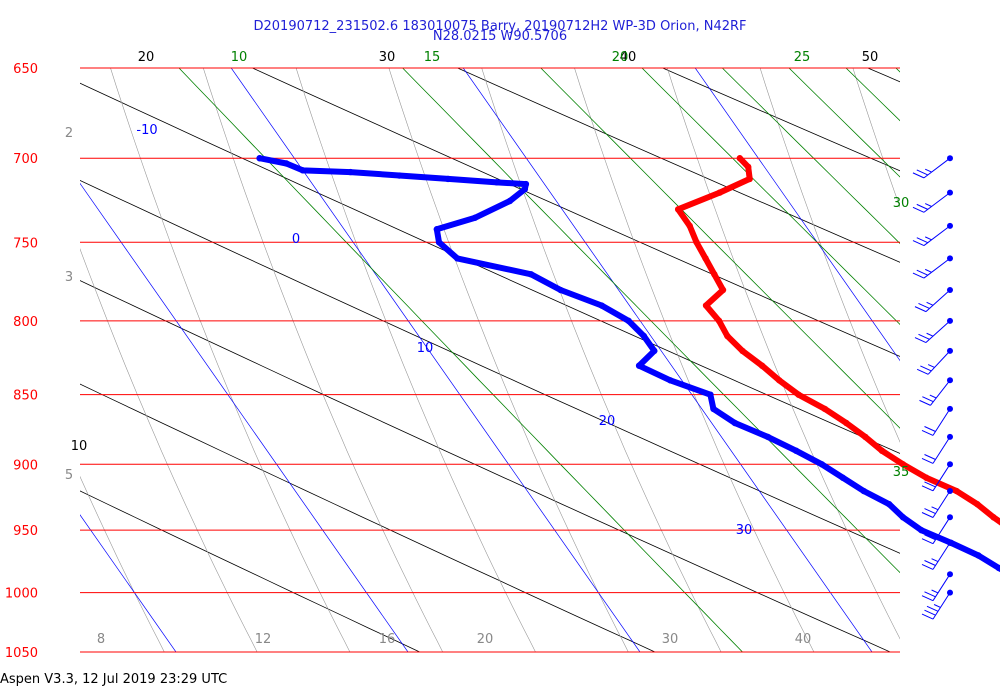  Describe the element at coordinates (25, 69) in the screenshot. I see `pressure-tick-label: 650` at that location.